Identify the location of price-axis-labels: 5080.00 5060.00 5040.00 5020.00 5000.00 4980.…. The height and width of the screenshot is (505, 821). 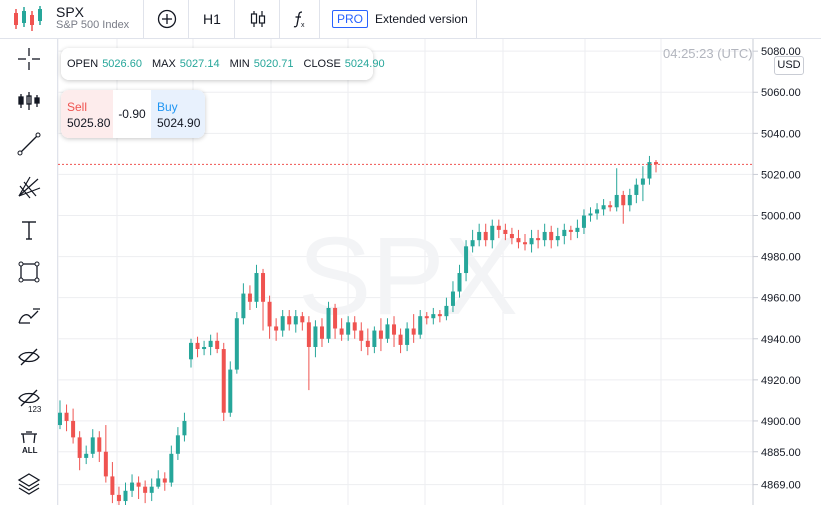
(777, 269).